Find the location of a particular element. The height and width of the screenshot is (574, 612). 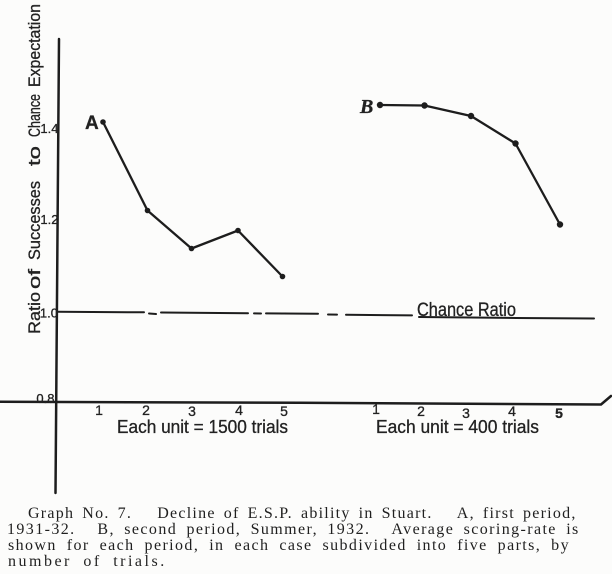

svg-text: A is located at coordinates (92, 123).